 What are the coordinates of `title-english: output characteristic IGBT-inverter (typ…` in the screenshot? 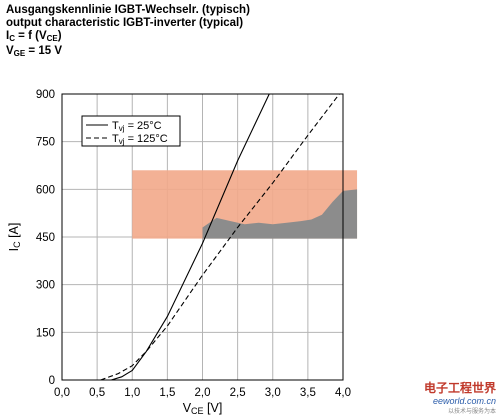 It's located at (125, 23).